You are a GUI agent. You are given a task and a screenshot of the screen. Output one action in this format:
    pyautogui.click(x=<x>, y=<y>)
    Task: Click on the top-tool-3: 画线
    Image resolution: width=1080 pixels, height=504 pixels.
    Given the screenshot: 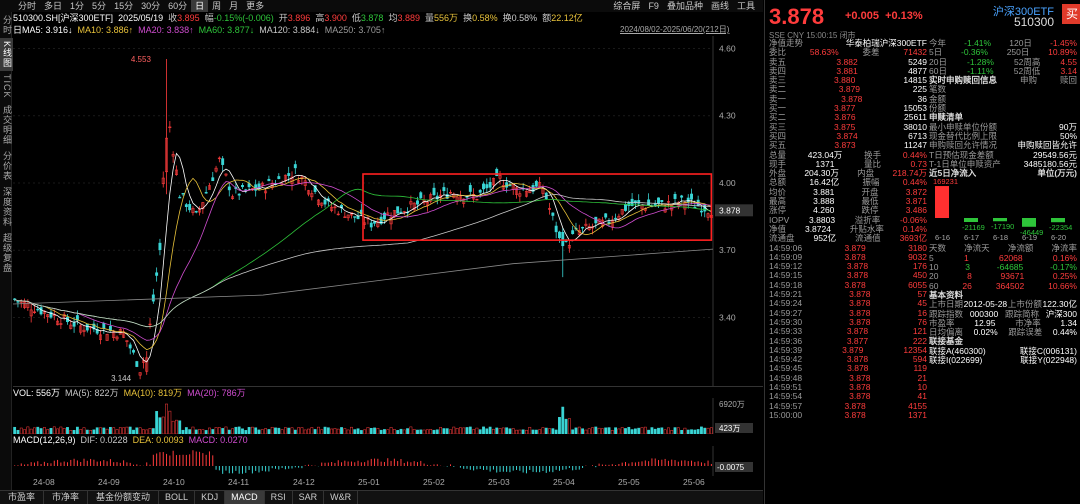 What is the action you would take?
    pyautogui.click(x=719, y=6)
    